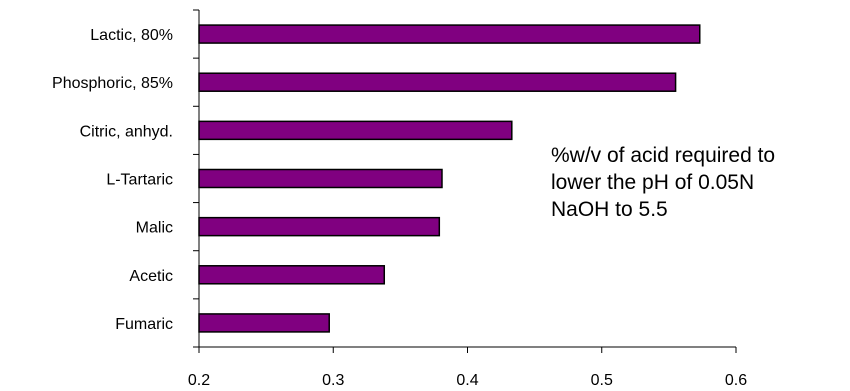 This screenshot has height=391, width=850. What do you see at coordinates (736, 380) in the screenshot?
I see `x-tick-label: 0.6` at bounding box center [736, 380].